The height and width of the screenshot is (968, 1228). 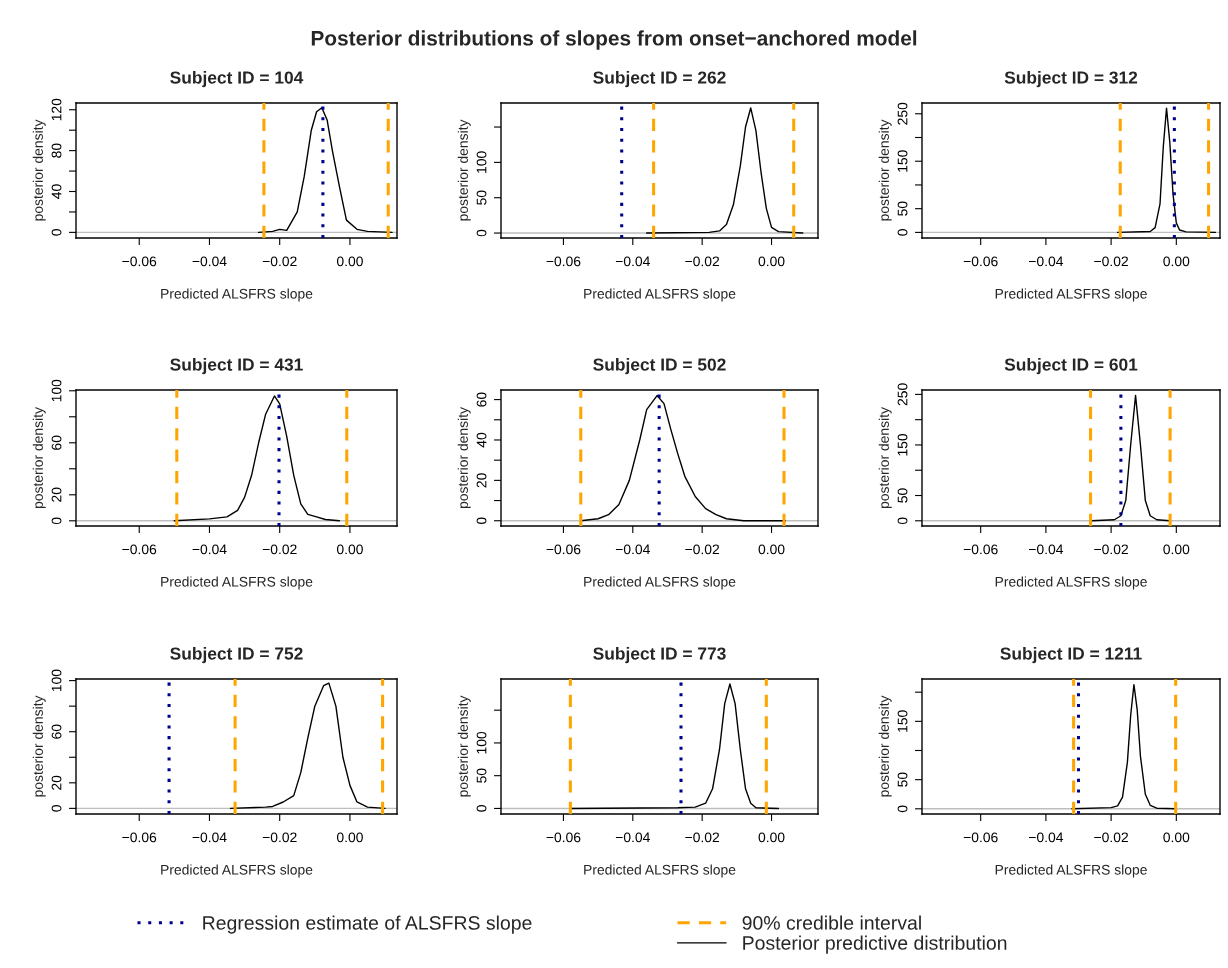 I want to click on legend-label: 90% credible interval, so click(x=831, y=922).